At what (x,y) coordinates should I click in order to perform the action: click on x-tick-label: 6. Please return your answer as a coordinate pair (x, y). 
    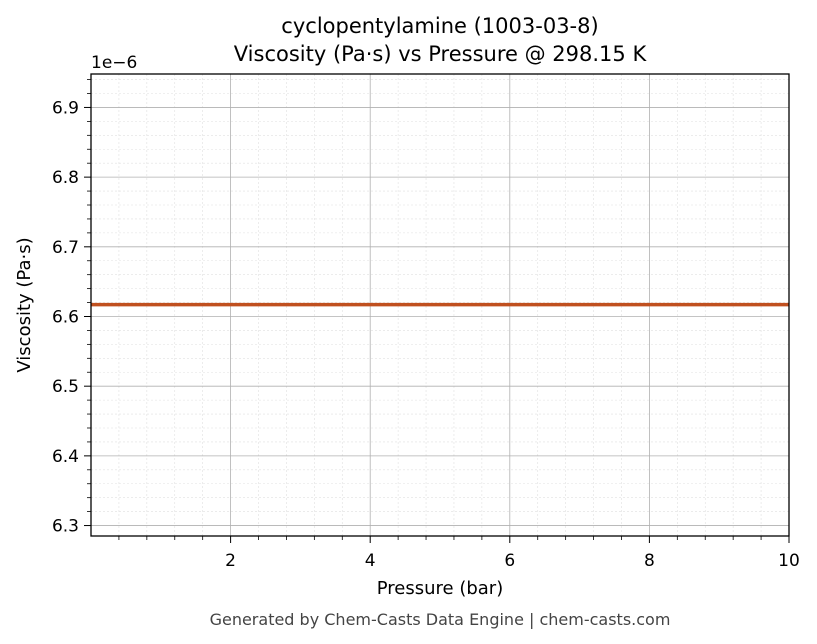
    Looking at the image, I should click on (509, 561).